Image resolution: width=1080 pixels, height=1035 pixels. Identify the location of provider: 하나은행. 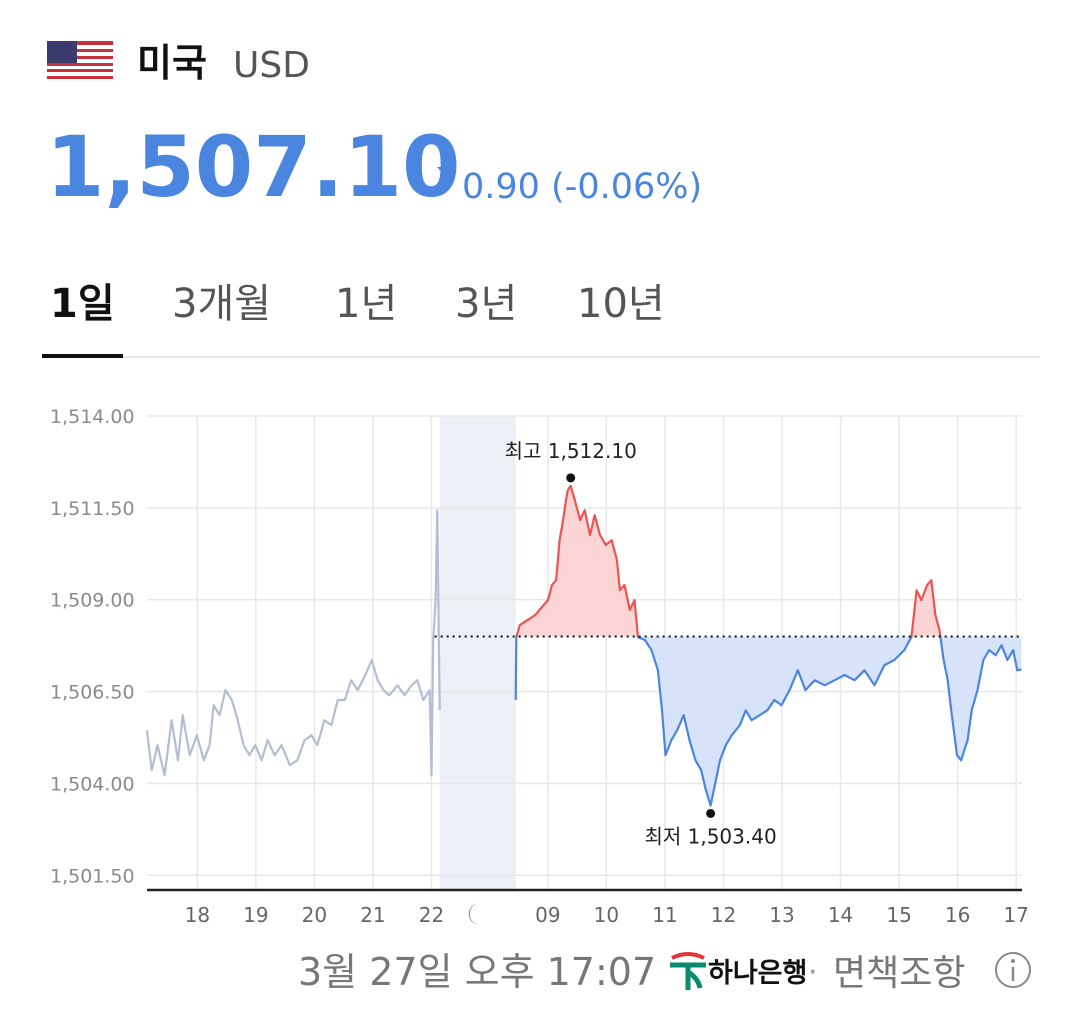
(757, 973).